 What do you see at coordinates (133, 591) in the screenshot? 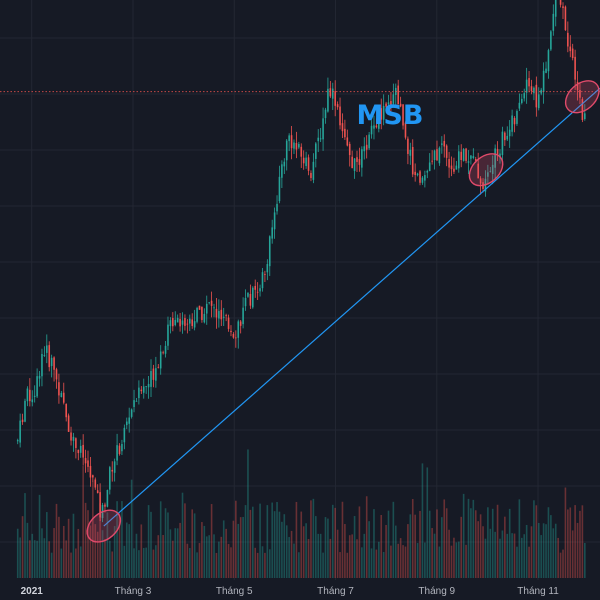
I see `x-tick-label: Tháng 3` at bounding box center [133, 591].